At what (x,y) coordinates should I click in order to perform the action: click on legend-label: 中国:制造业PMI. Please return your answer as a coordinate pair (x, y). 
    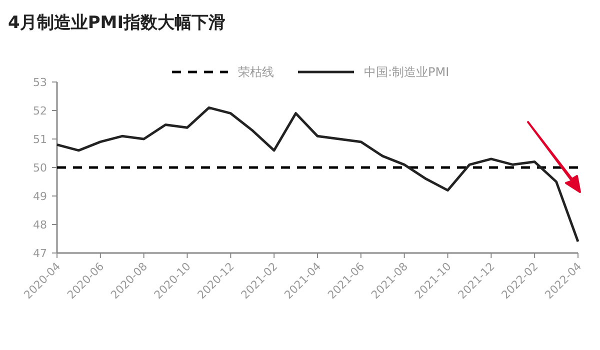
    Looking at the image, I should click on (407, 72).